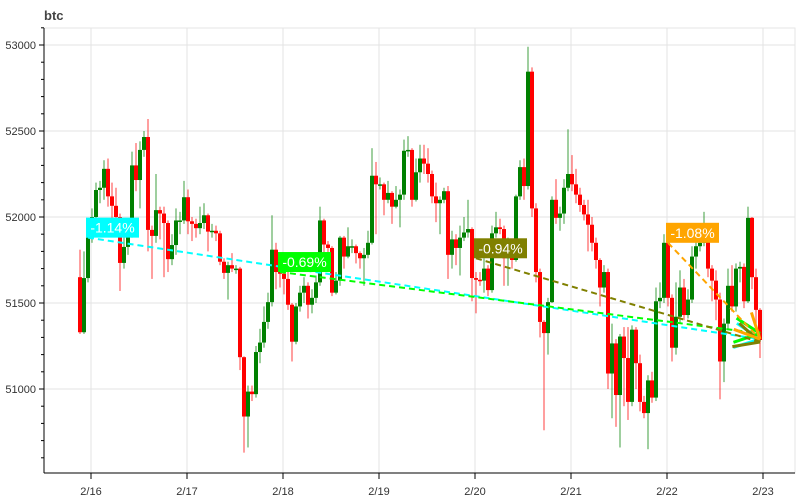 The image size is (800, 500). I want to click on x-tick-label: 2/23, so click(762, 492).